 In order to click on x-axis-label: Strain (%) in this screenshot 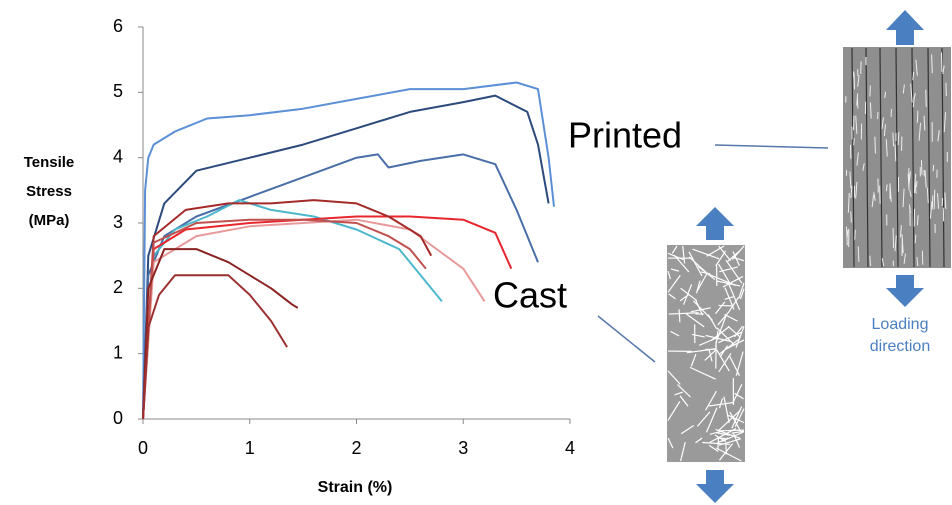, I will do `click(355, 487)`.